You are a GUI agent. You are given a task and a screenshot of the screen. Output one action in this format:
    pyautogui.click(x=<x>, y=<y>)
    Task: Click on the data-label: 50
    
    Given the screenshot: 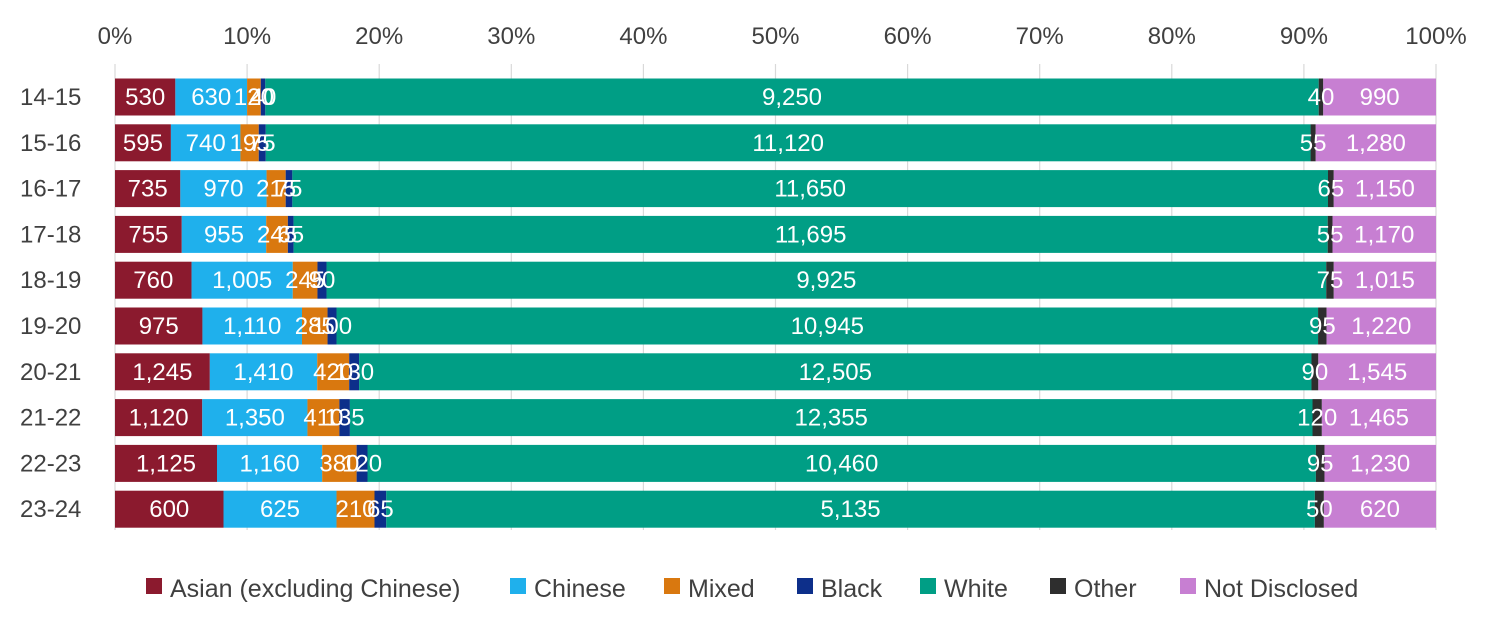 What is the action you would take?
    pyautogui.click(x=1319, y=509)
    